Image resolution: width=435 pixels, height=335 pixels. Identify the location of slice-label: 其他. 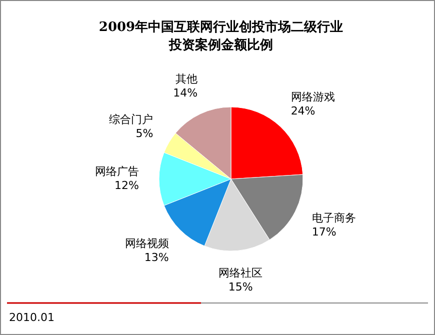
(187, 79).